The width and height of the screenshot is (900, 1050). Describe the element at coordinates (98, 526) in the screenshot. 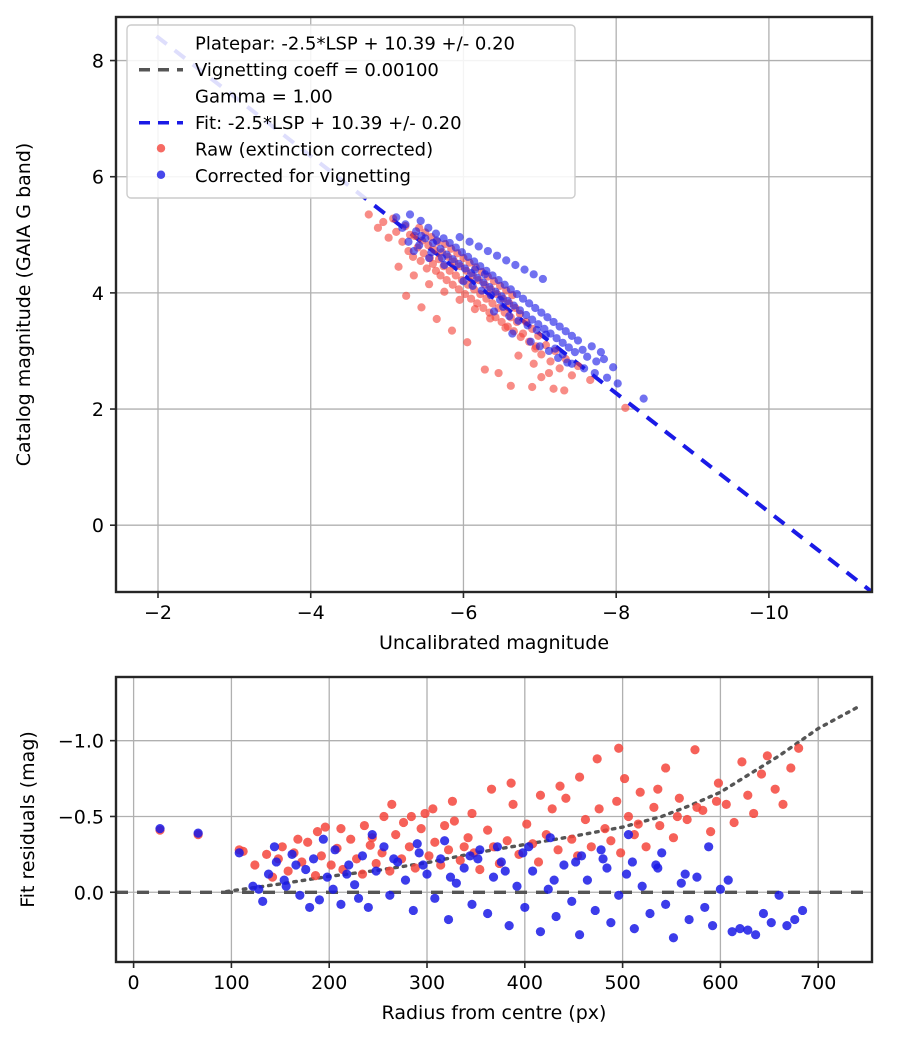

I see `y-tick-label: 0` at that location.